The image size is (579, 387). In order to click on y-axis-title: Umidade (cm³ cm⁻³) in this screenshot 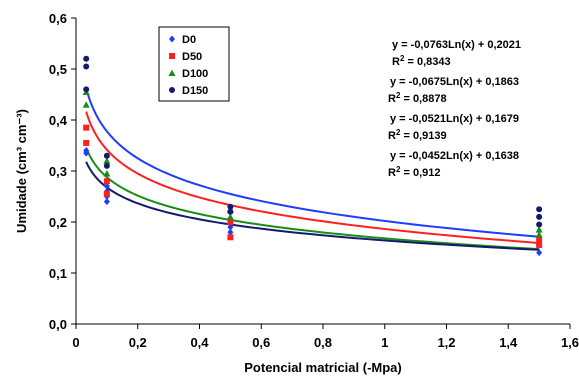, I will do `click(21, 171)`.